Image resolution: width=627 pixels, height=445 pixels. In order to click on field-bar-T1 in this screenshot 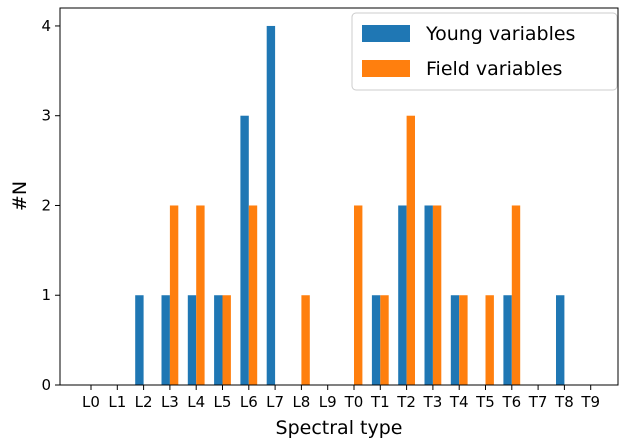, I will do `click(384, 340)`.